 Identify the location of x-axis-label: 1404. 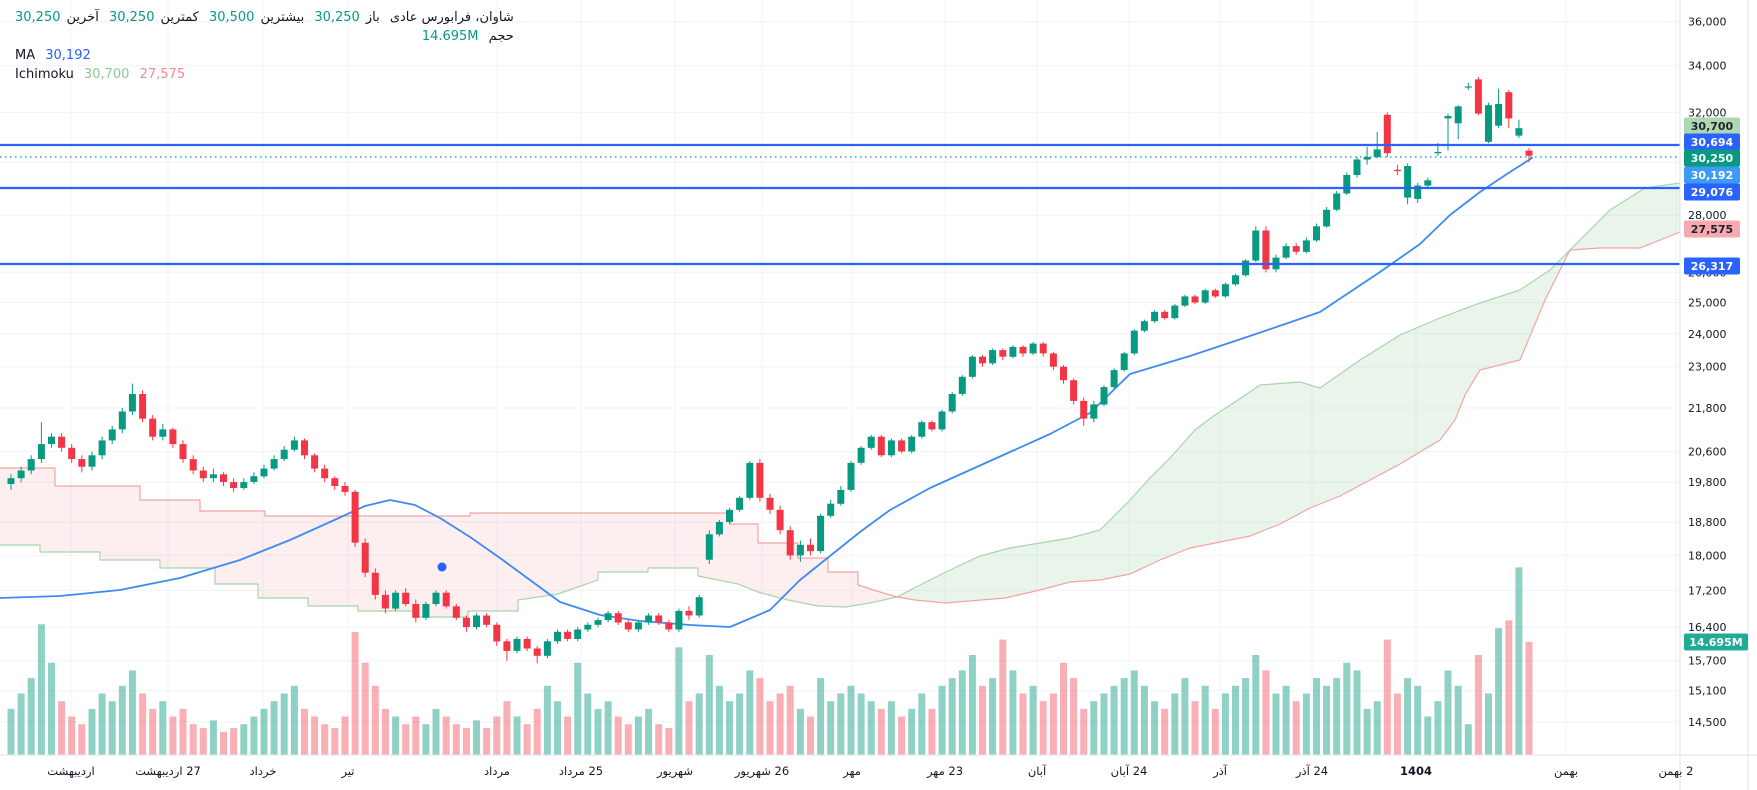
(1416, 771).